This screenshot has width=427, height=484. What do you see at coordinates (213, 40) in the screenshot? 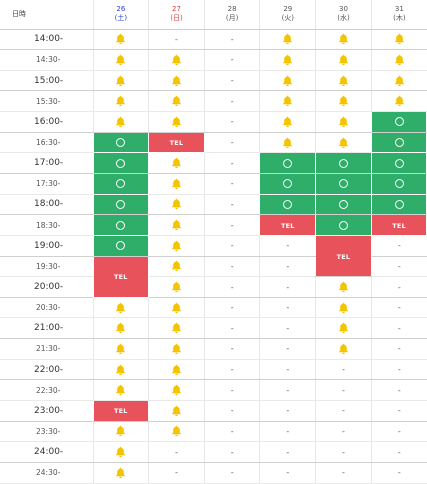
I see `time-slot-row: 14:00- - -` at bounding box center [213, 40].